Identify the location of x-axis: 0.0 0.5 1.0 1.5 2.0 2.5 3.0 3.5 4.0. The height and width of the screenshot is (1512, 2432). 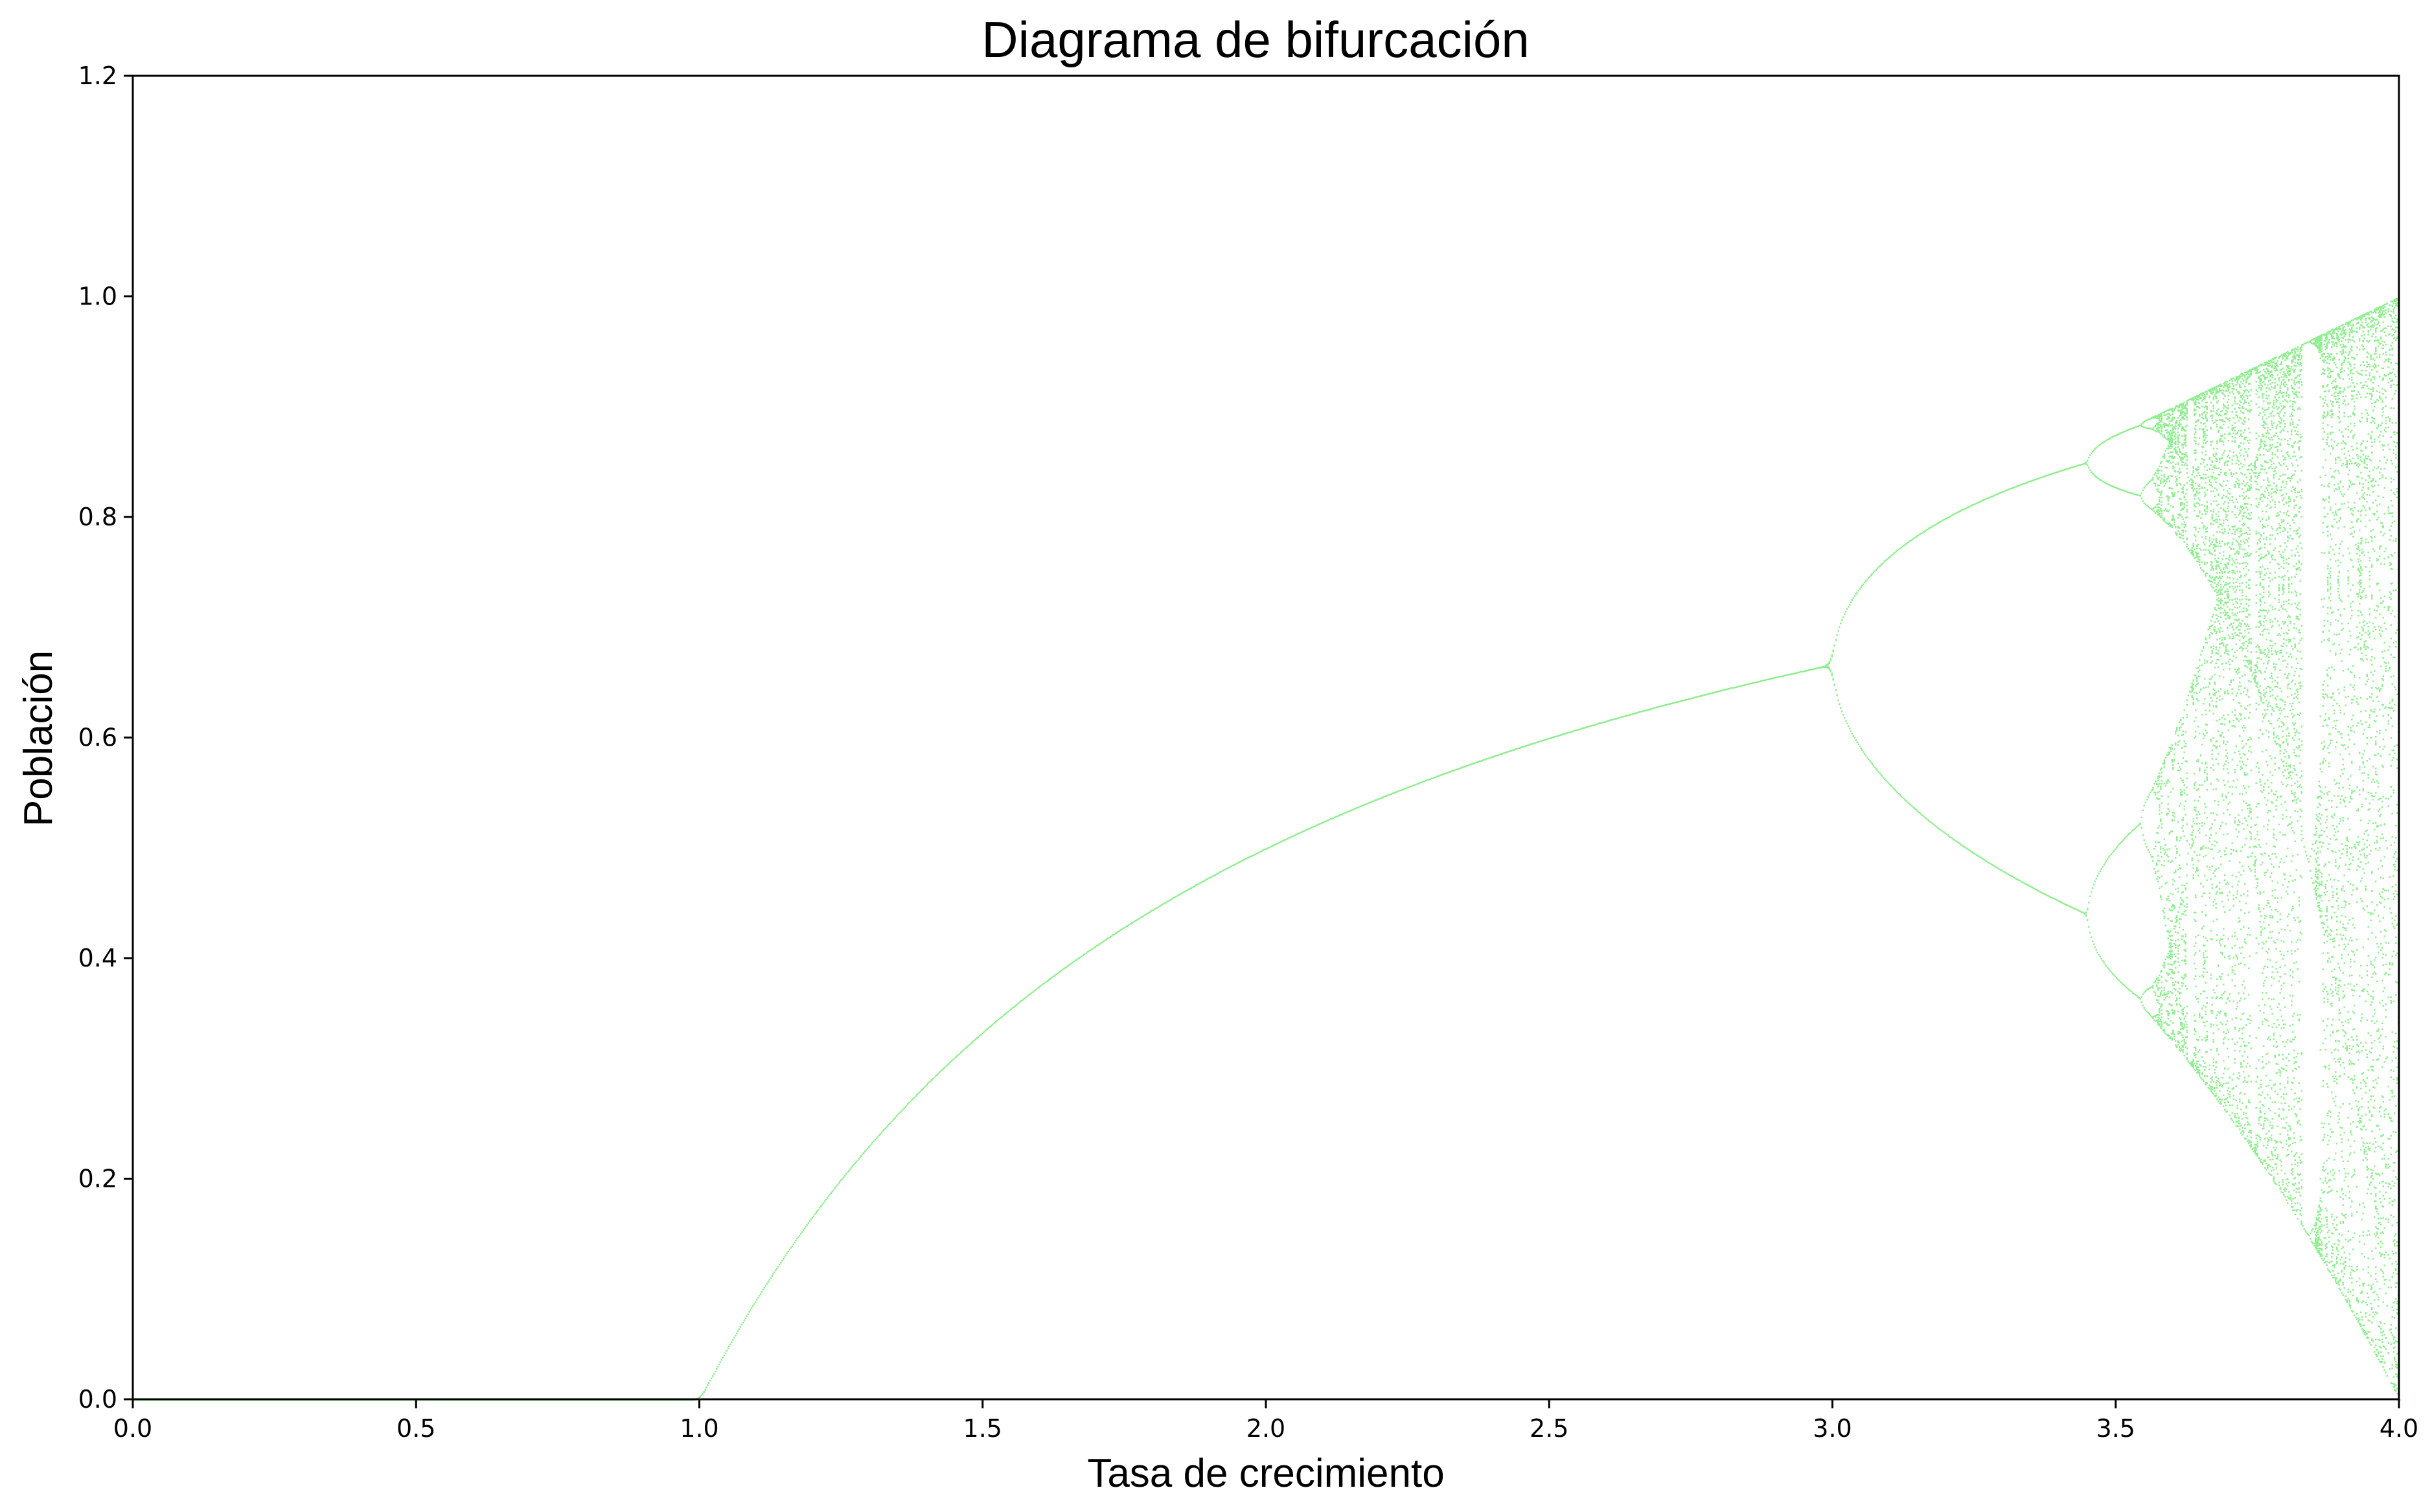
(1265, 1421).